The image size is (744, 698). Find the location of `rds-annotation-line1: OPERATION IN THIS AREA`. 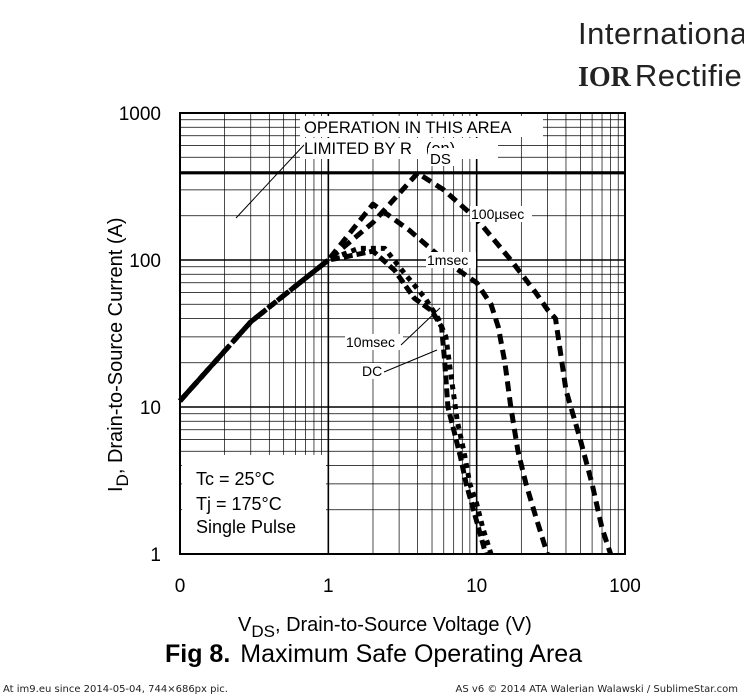

rds-annotation-line1: OPERATION IN THIS AREA is located at coordinates (408, 128).